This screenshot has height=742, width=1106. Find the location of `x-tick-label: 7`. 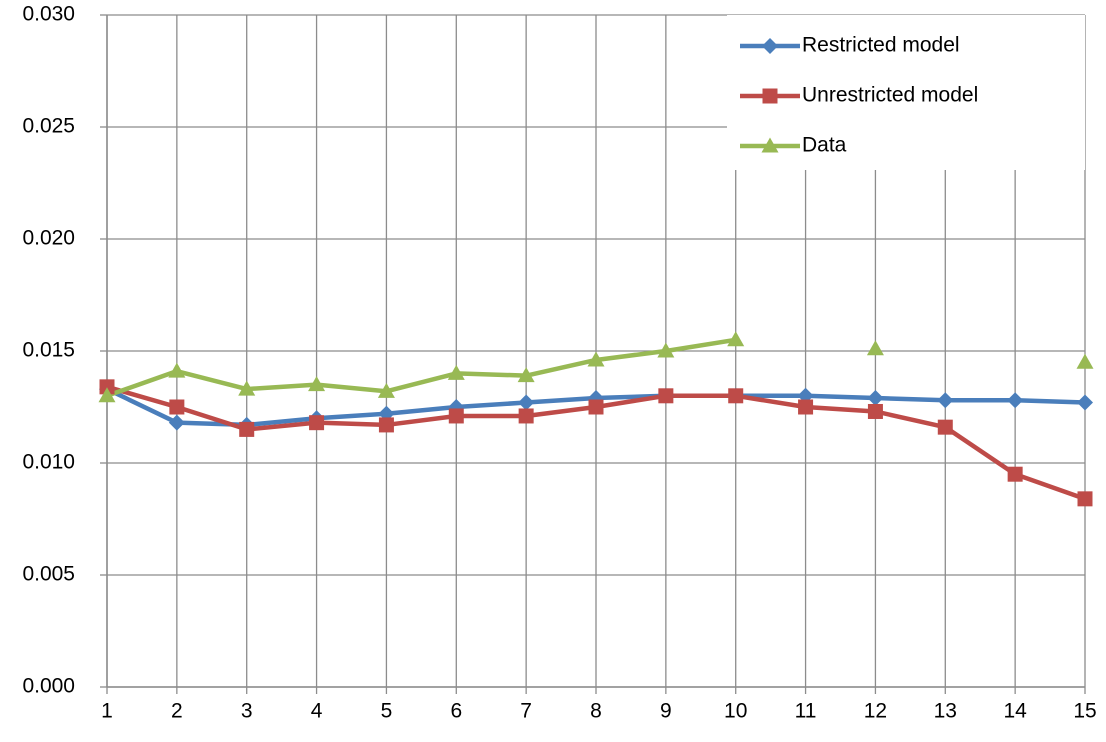

x-tick-label: 7 is located at coordinates (526, 711).